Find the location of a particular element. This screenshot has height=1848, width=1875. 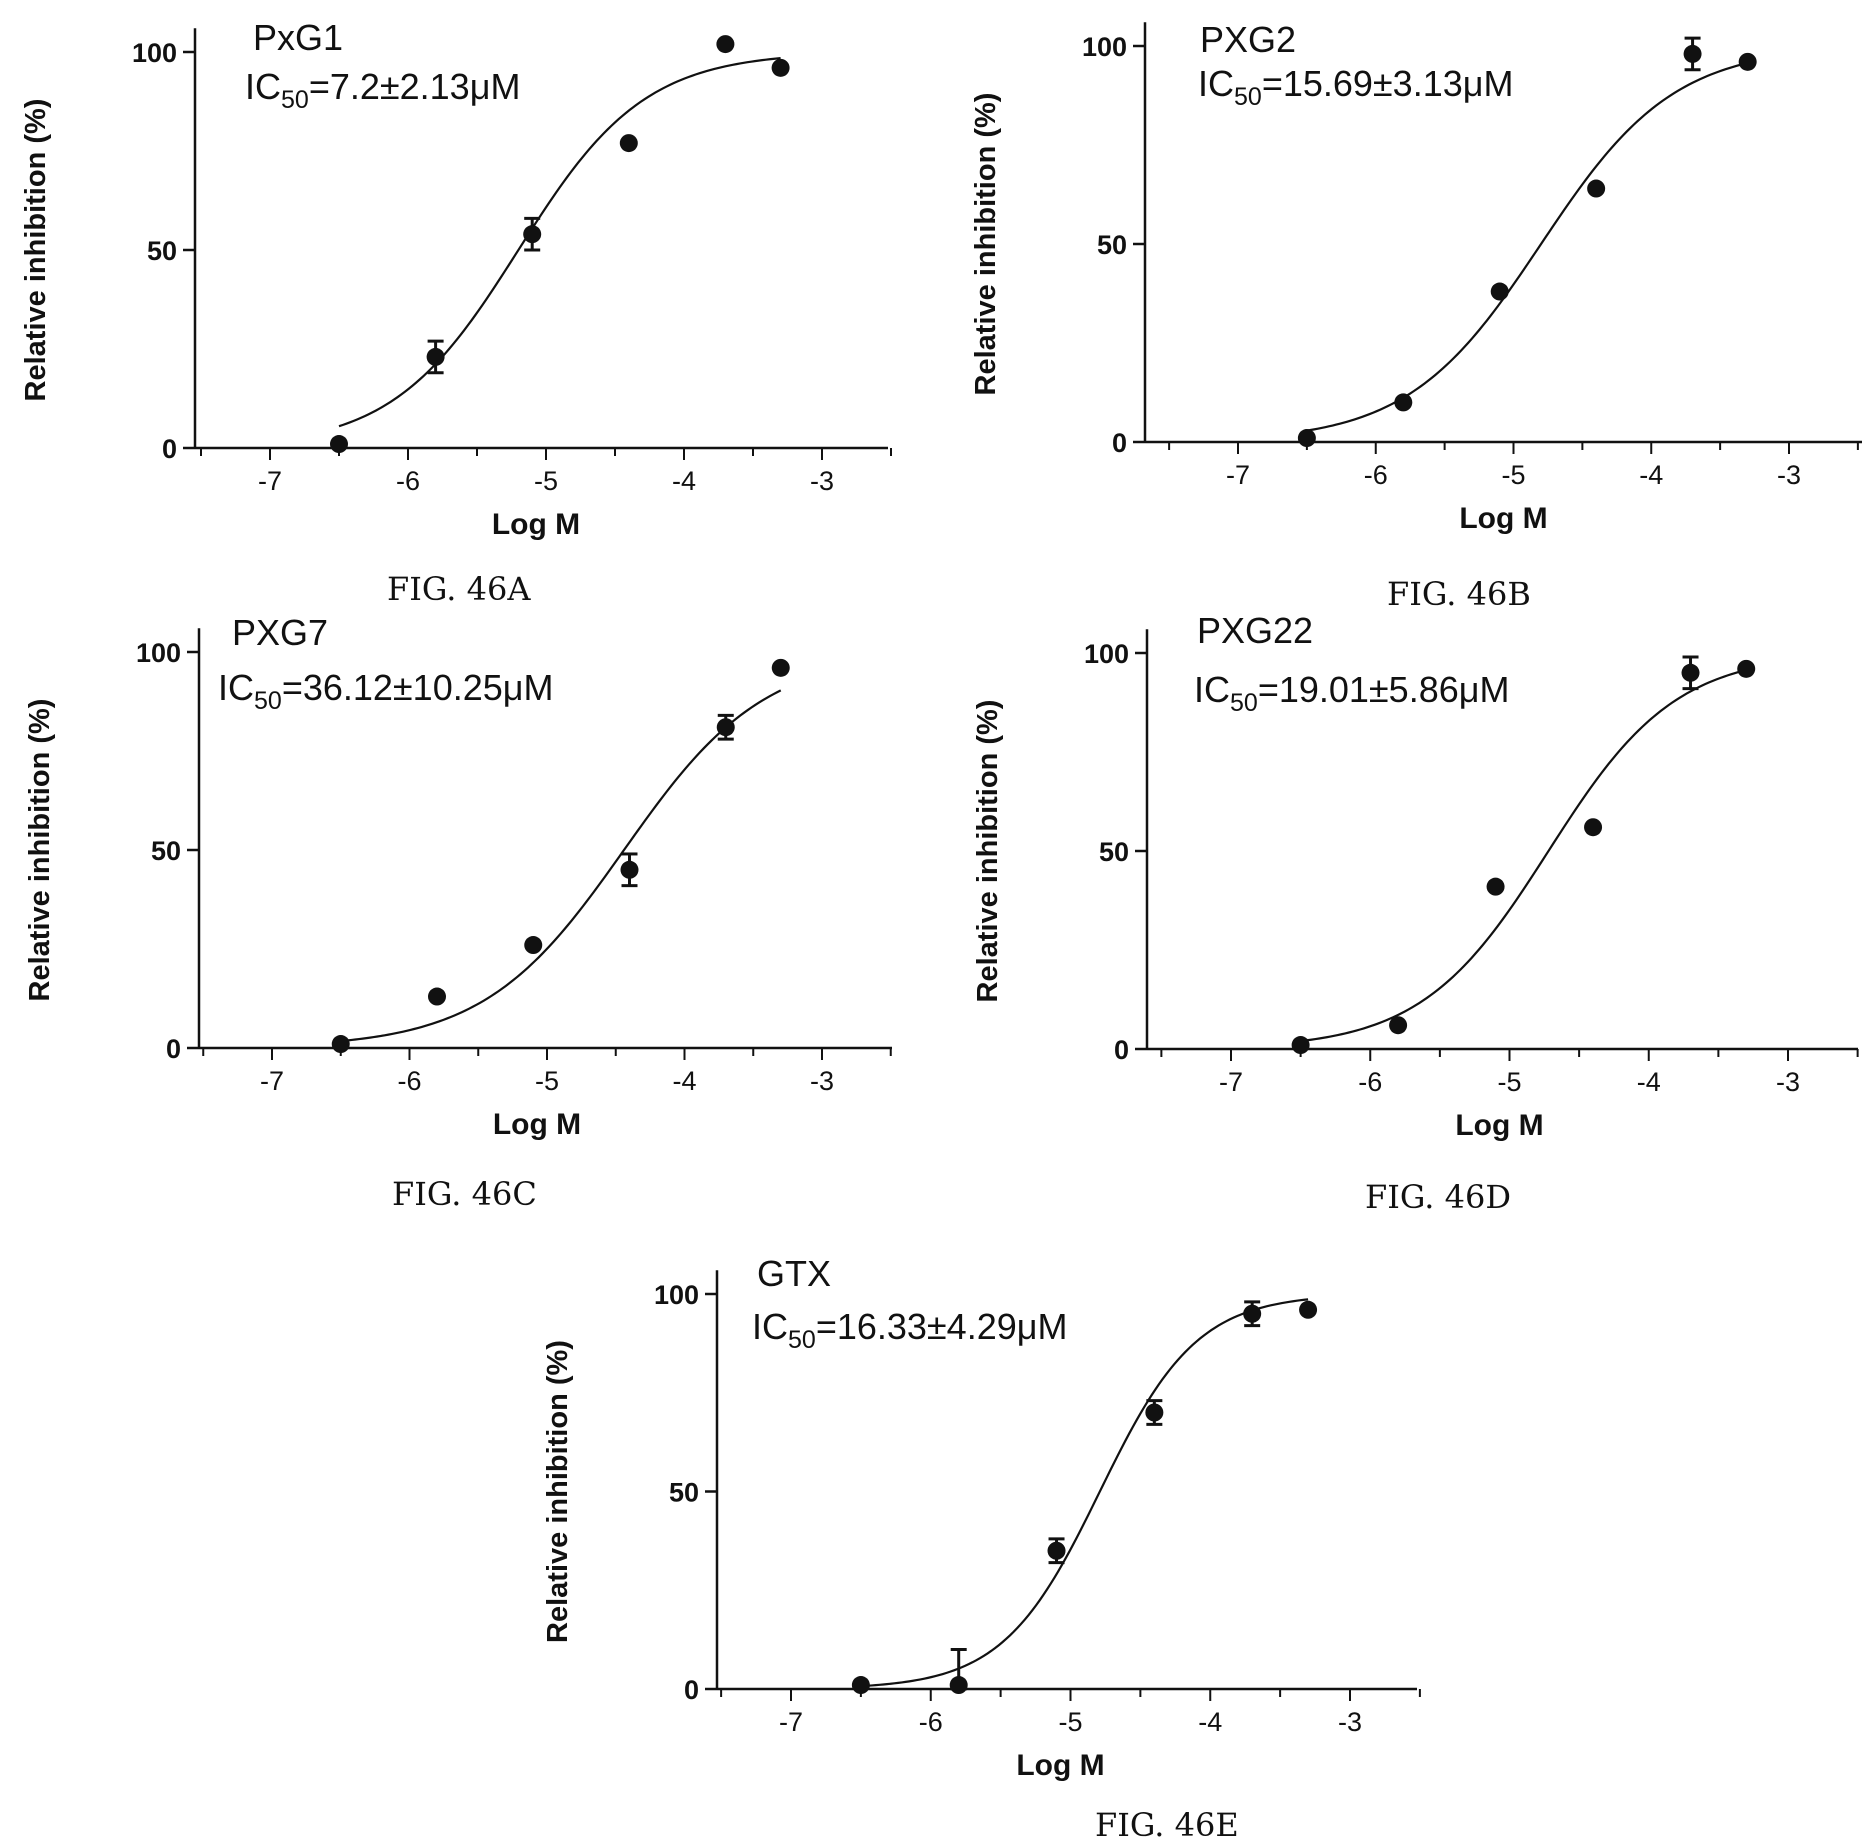

ic50-annotation: IC50=36.12±10.25μM is located at coordinates (386, 691).